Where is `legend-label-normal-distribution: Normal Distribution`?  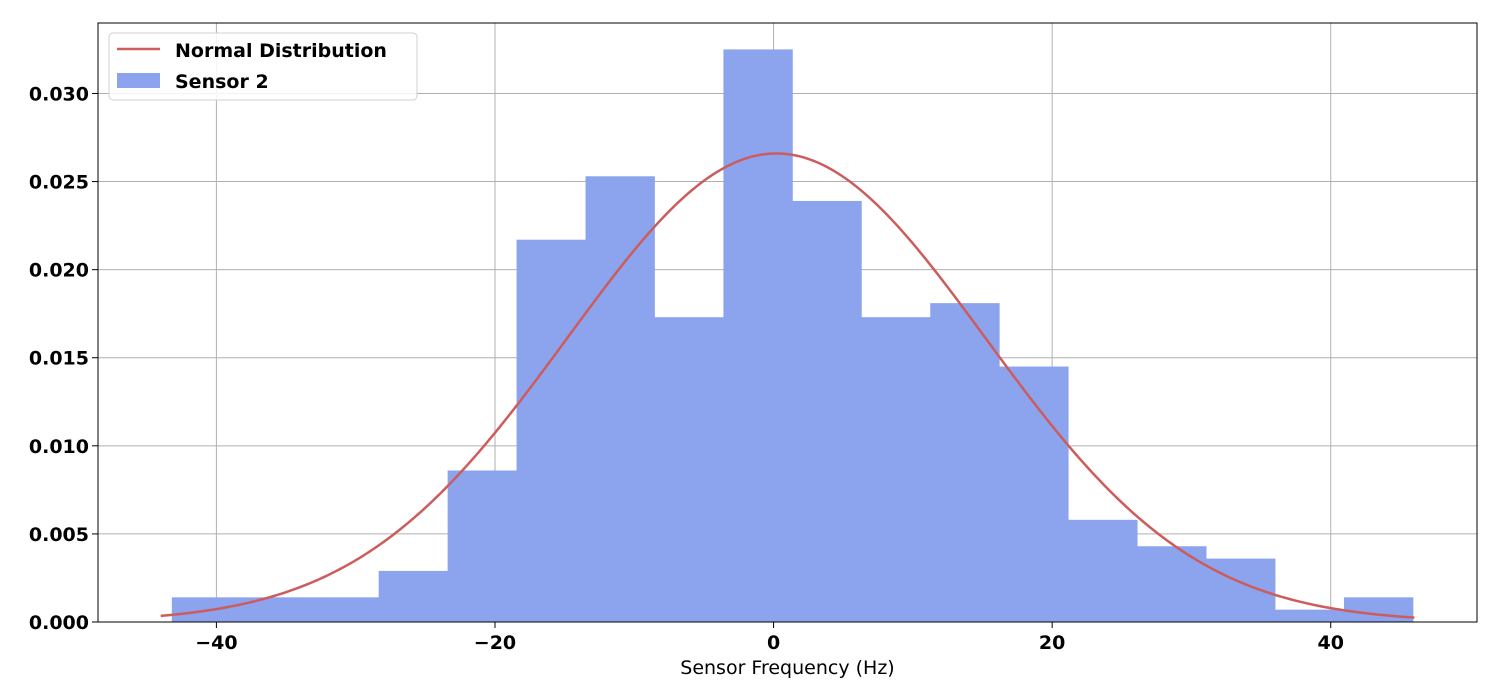
legend-label-normal-distribution: Normal Distribution is located at coordinates (281, 51).